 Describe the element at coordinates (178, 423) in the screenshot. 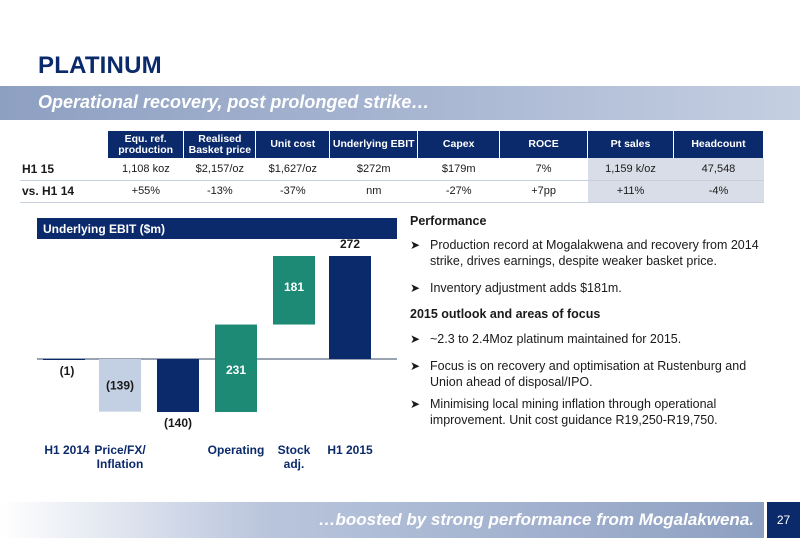

I see `chart-data-label: (140)` at that location.